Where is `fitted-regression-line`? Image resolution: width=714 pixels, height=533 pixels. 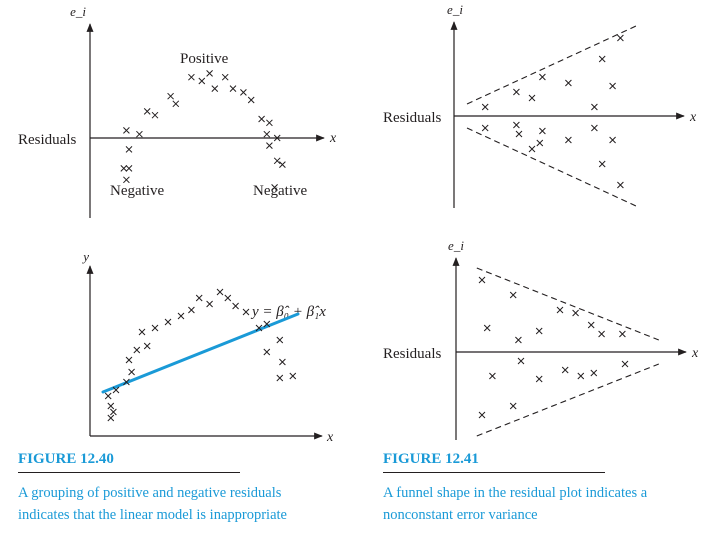
fitted-regression-line is located at coordinates (200, 353).